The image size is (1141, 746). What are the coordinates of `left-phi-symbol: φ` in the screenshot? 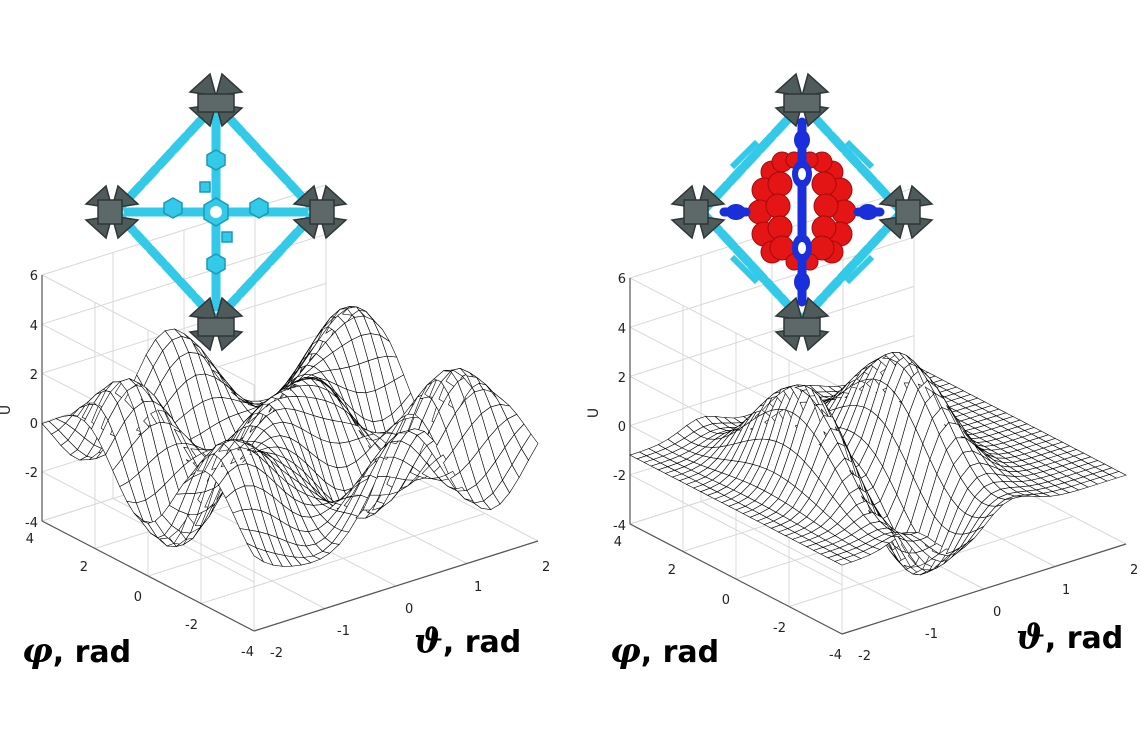 It's located at (37, 651).